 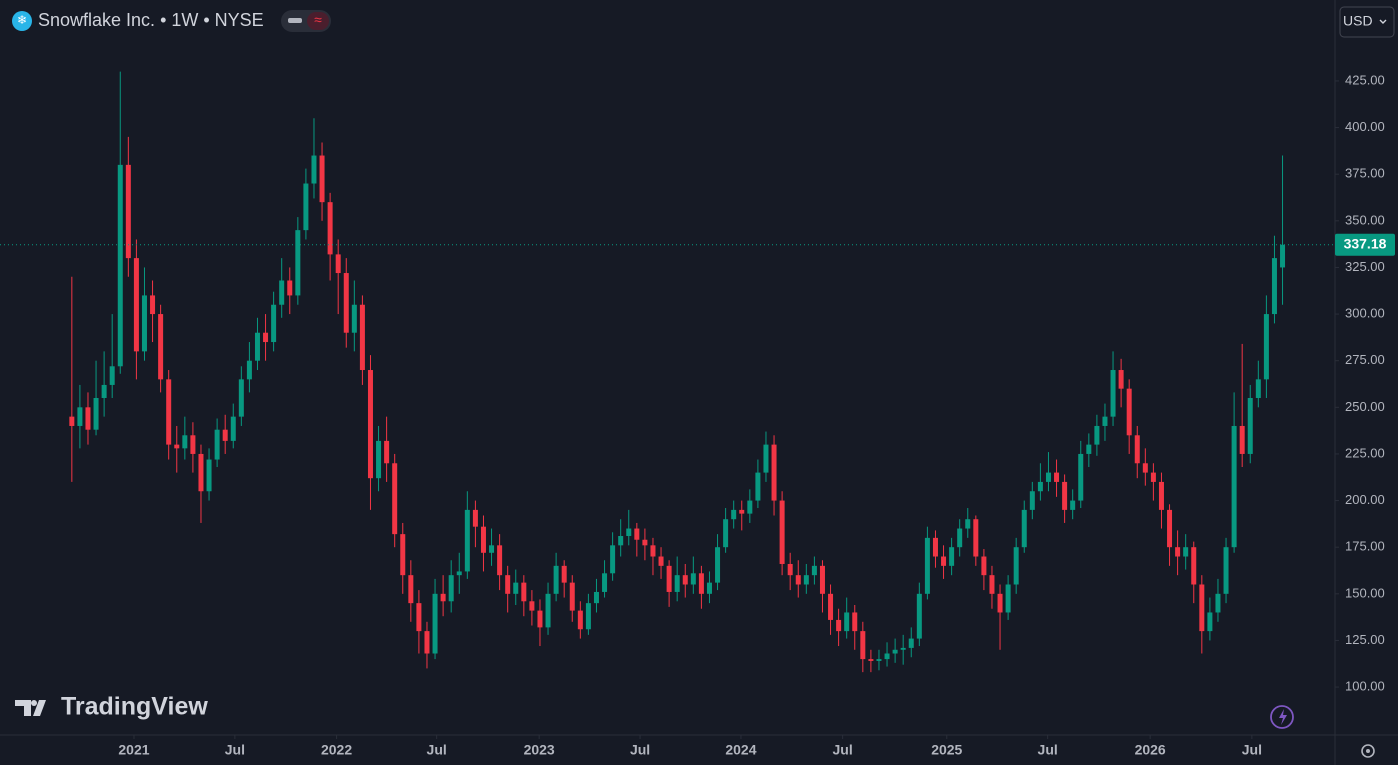 I want to click on watermark-text: TradingView, so click(x=134, y=707).